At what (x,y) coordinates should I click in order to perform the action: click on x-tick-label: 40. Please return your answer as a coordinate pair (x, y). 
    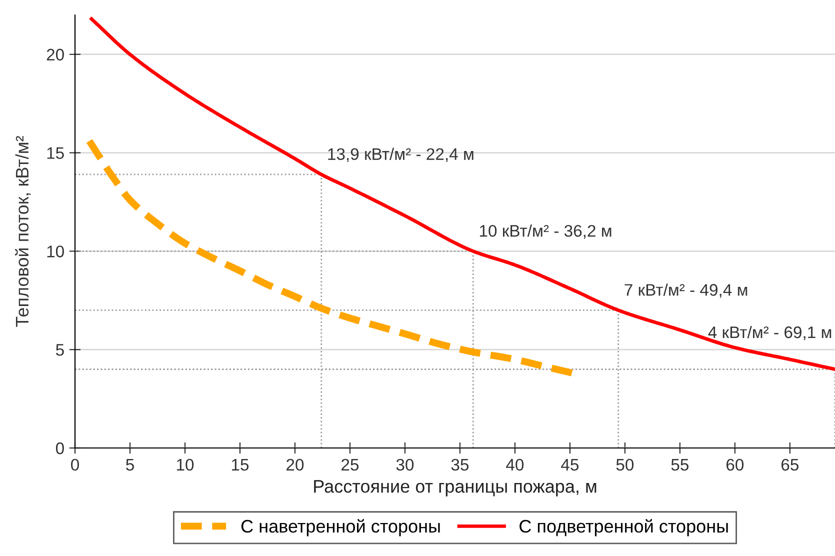
    Looking at the image, I should click on (515, 464).